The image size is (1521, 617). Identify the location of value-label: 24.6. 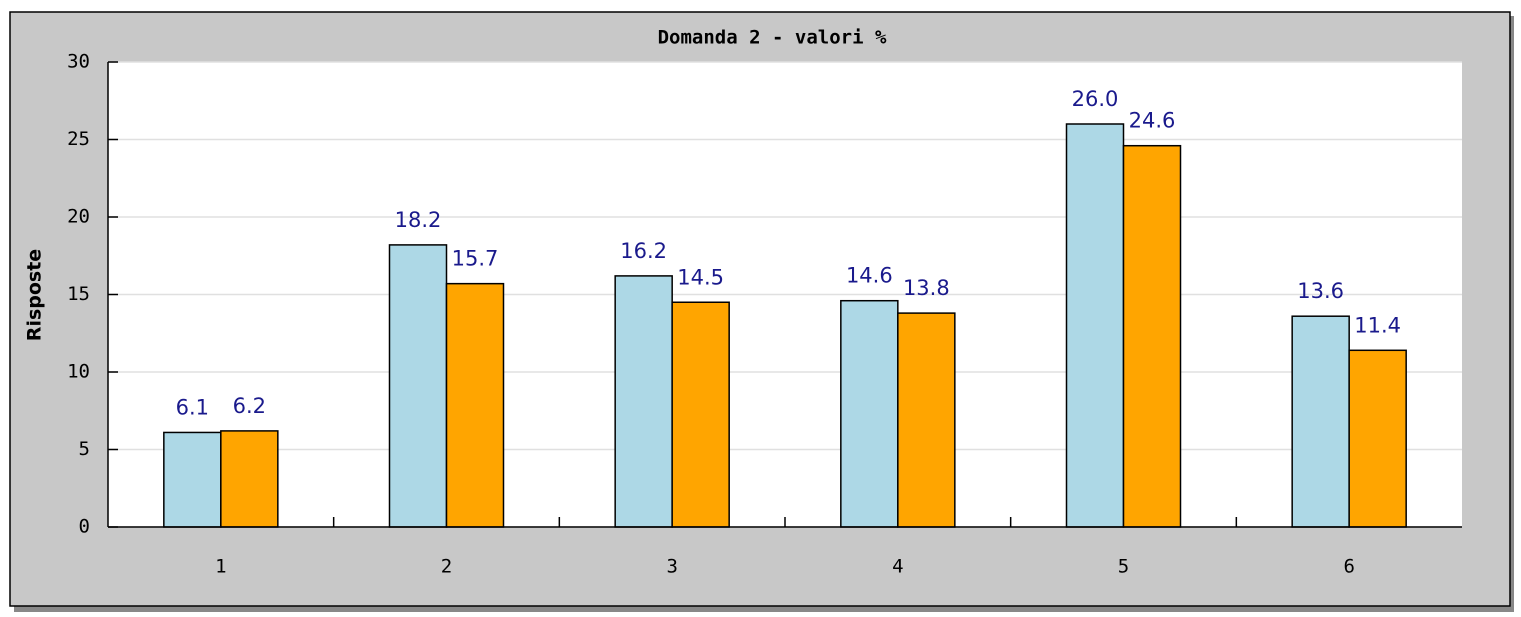
(1152, 121).